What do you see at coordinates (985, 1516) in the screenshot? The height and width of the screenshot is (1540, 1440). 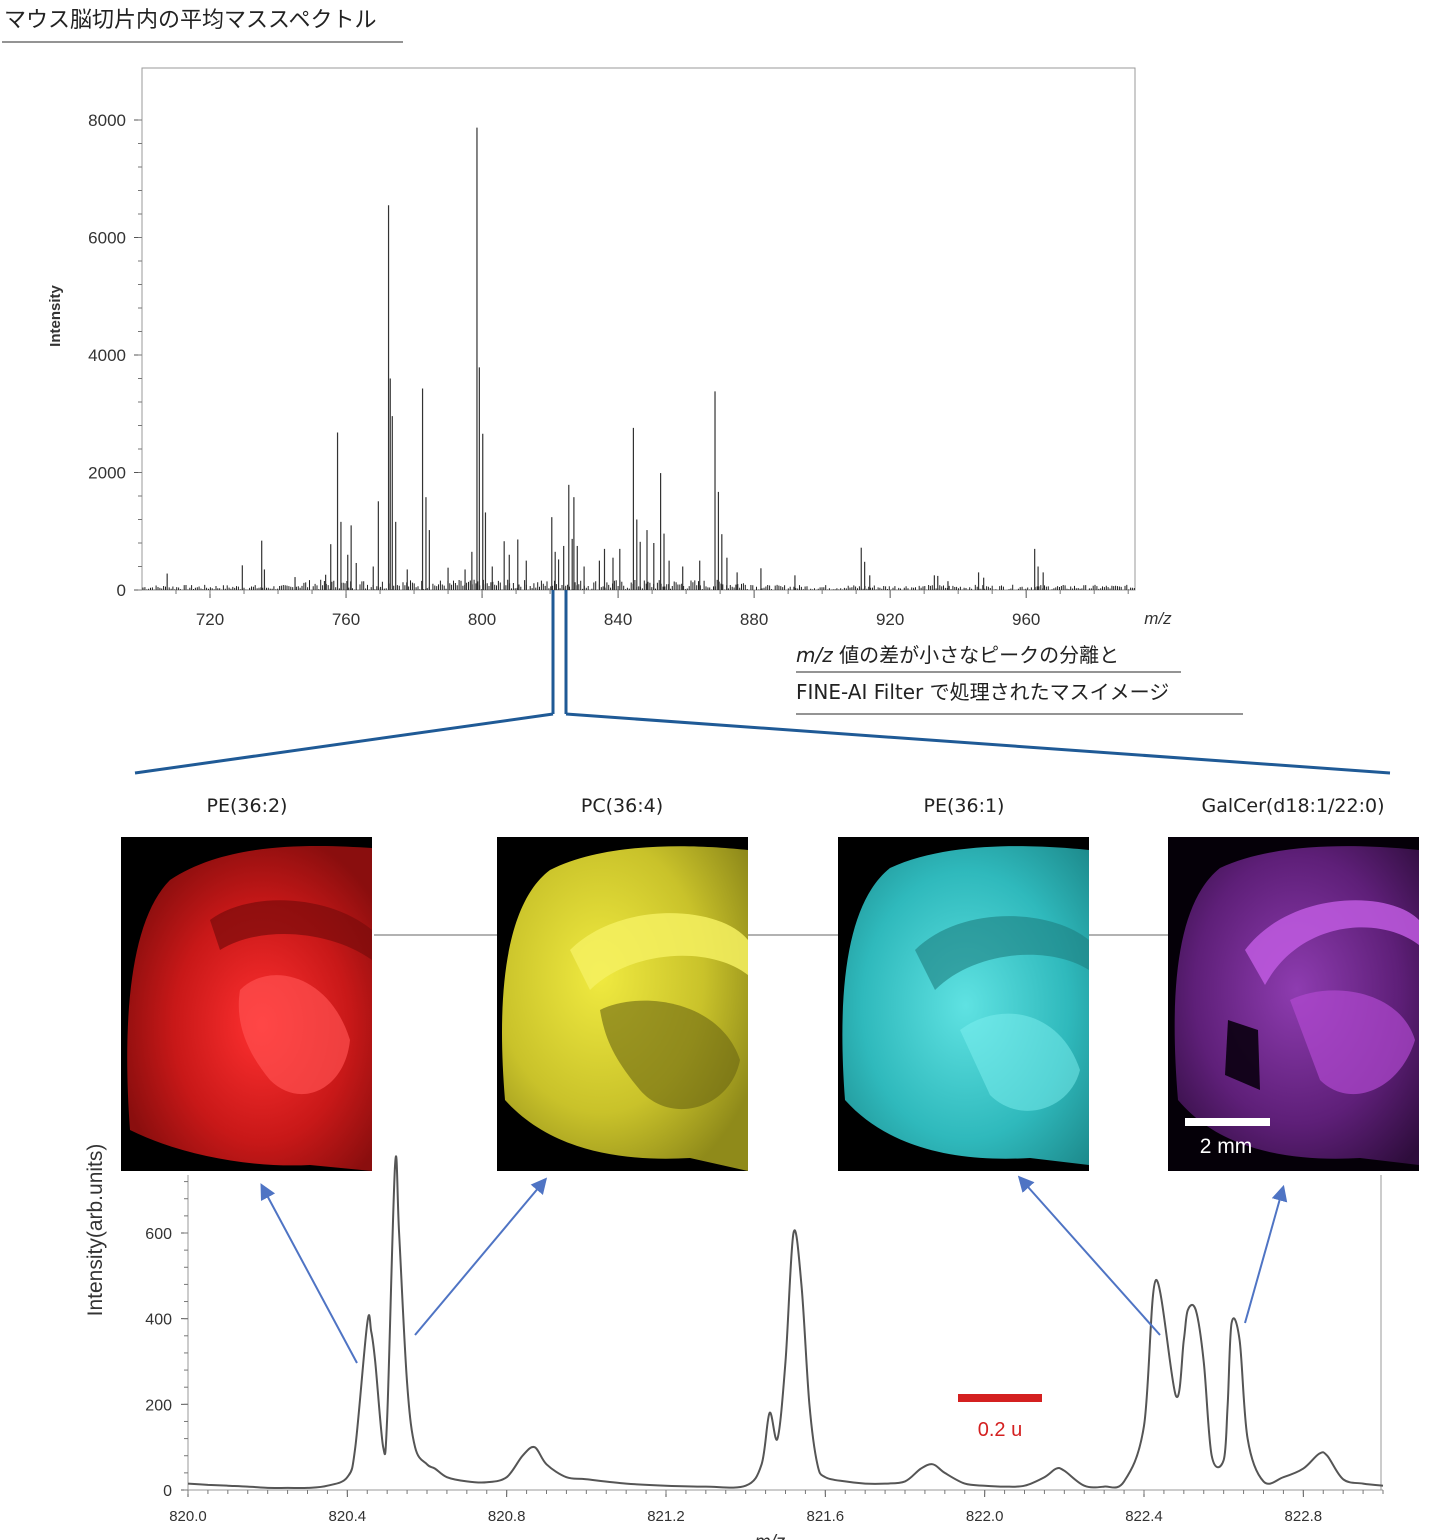 I see `bottom-x-tick-label: 822.0` at bounding box center [985, 1516].